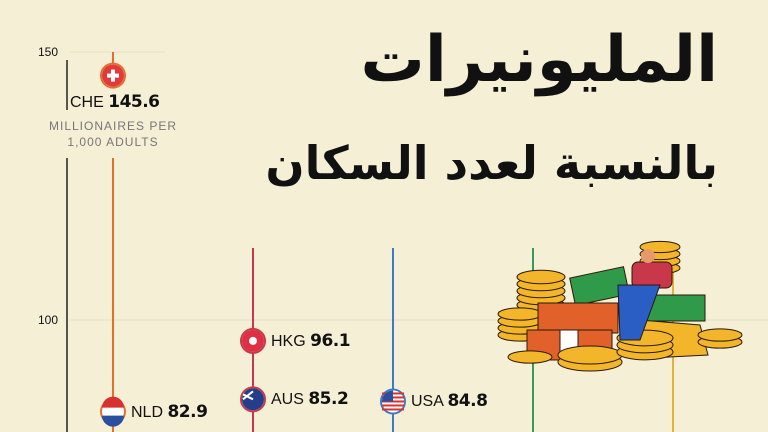  What do you see at coordinates (113, 134) in the screenshot?
I see `unit-label: MILLIONAIRES PER 1,000 ADULTS` at bounding box center [113, 134].